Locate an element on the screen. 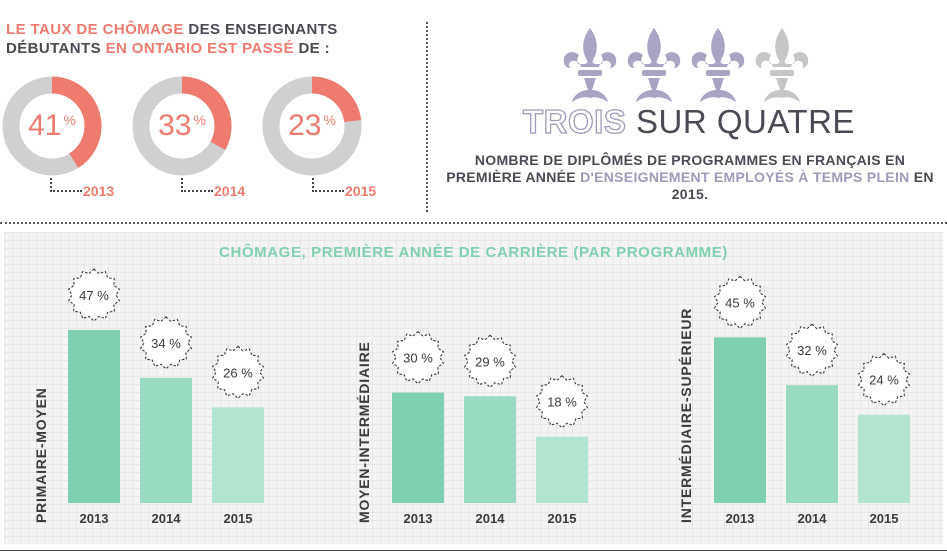 Image resolution: width=947 pixels, height=556 pixels. donut-2014-value: 33 is located at coordinates (175, 125).